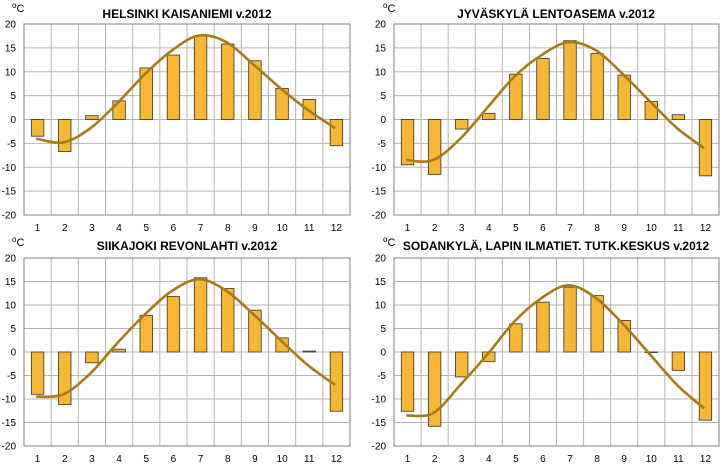  Describe the element at coordinates (381, 25) in the screenshot. I see `y-tick-label: 20` at that location.